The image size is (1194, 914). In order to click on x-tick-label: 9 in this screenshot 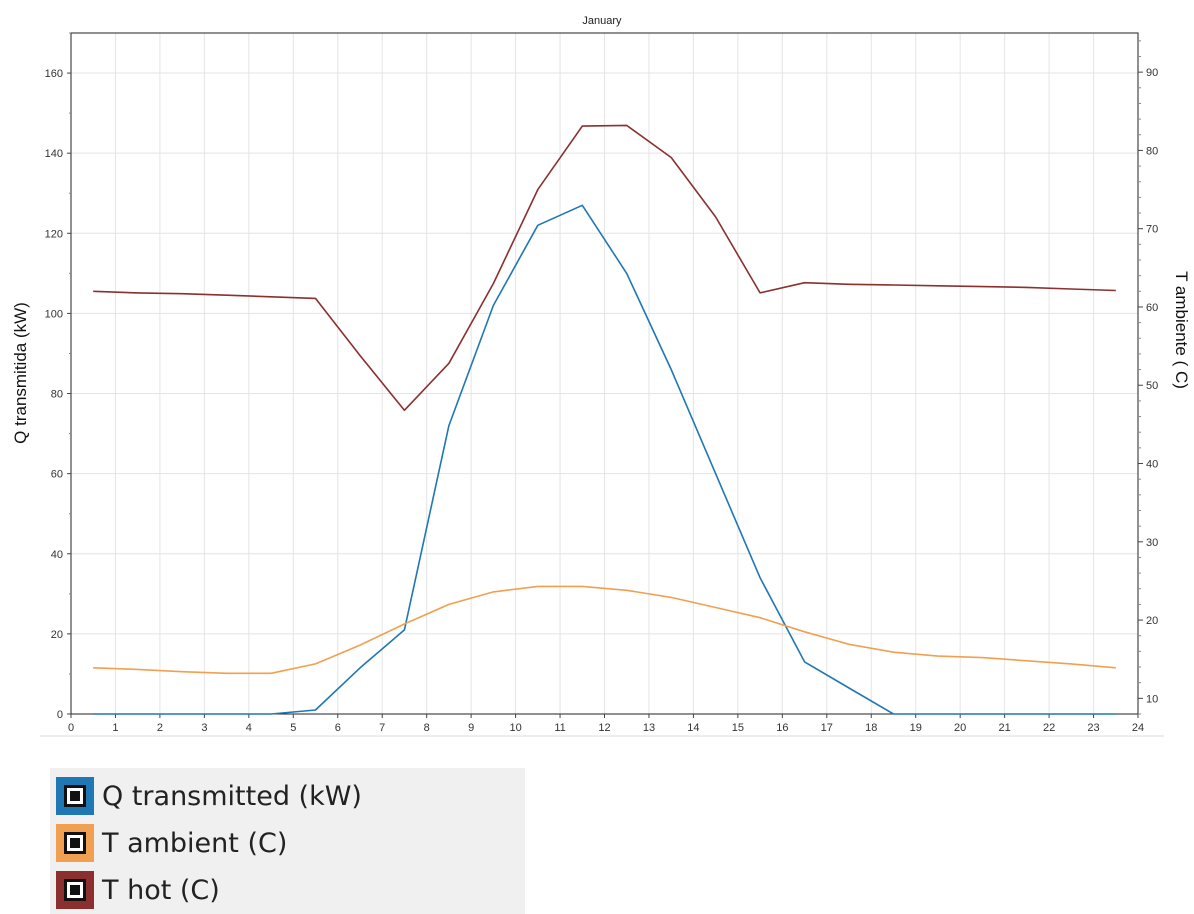, I will do `click(471, 728)`.